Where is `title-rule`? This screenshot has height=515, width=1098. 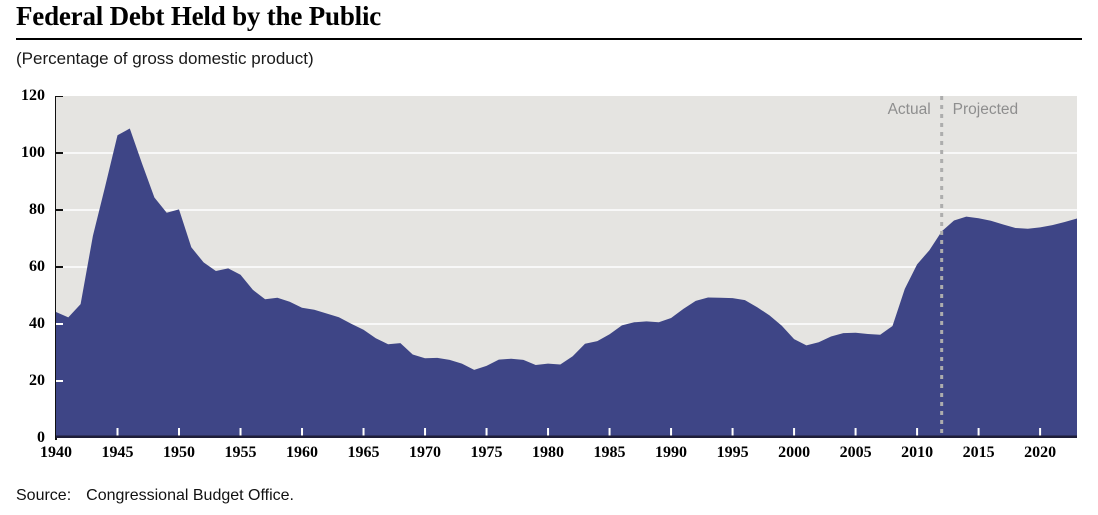
title-rule is located at coordinates (549, 39).